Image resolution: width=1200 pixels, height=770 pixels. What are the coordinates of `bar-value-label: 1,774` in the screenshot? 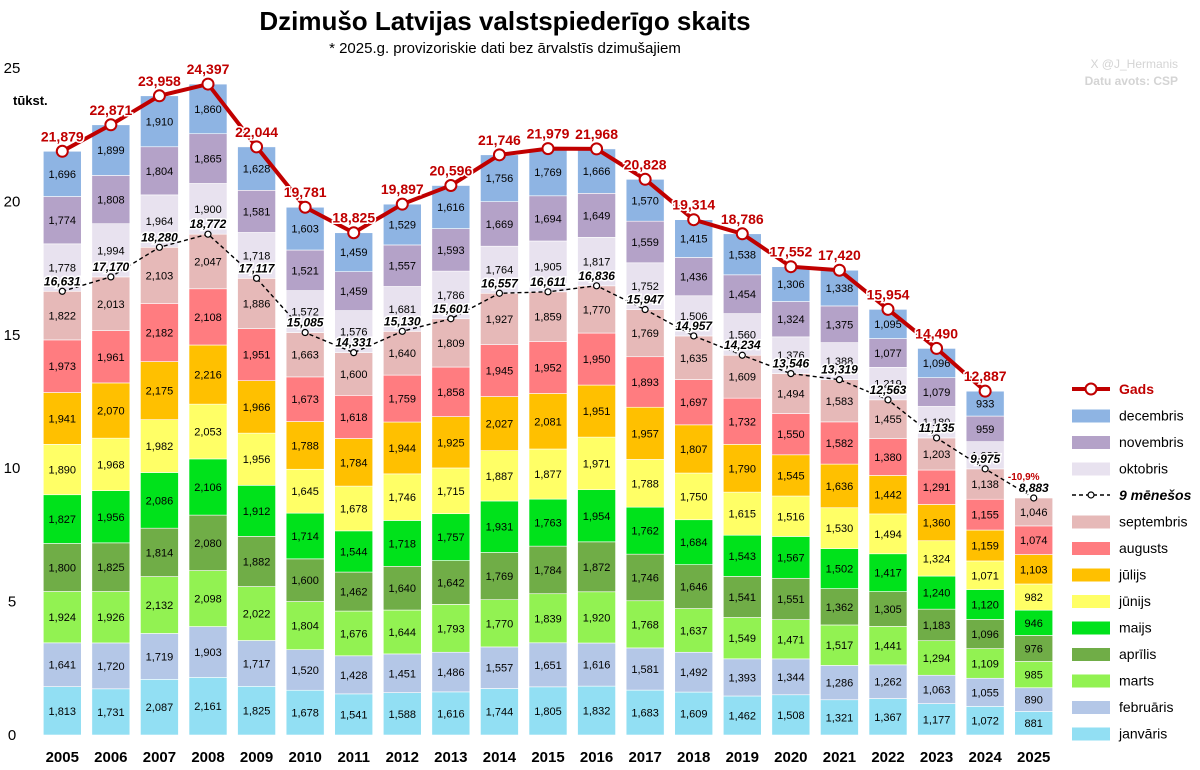 It's located at (63, 221).